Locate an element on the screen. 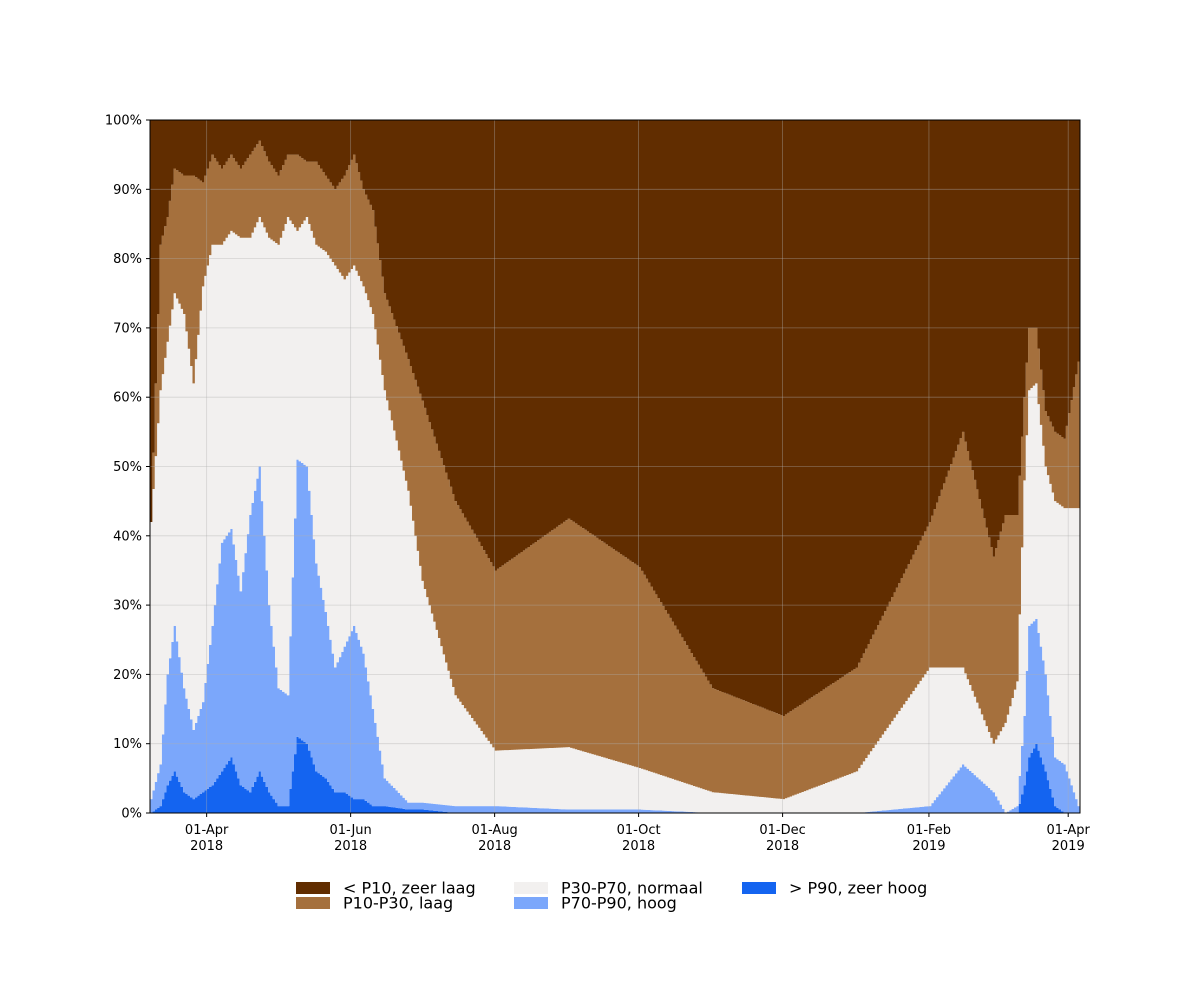  x-tick-label: 01-Dec is located at coordinates (782, 830).